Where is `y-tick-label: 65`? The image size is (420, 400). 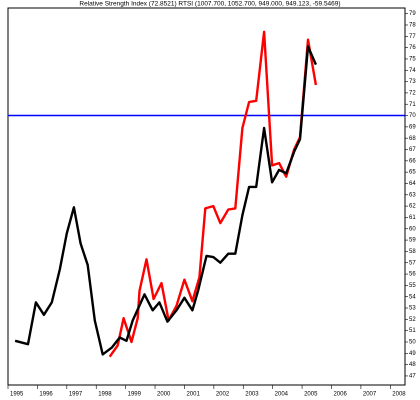
y-tick-label: 65 is located at coordinates (412, 173).